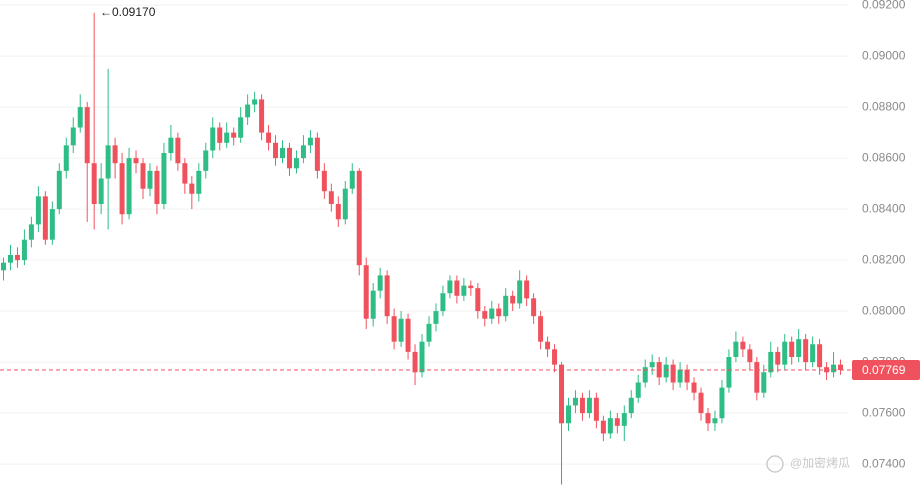 The image size is (920, 485). I want to click on y-tick-label: 0.08000, so click(884, 310).